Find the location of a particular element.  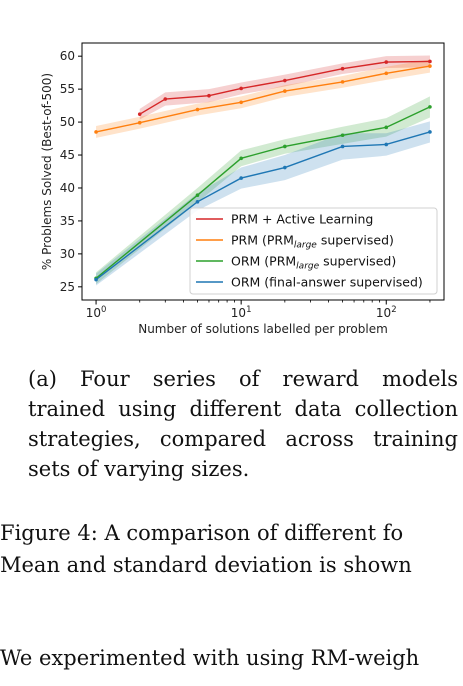

y-tick-label-5: 50 is located at coordinates (67, 122).